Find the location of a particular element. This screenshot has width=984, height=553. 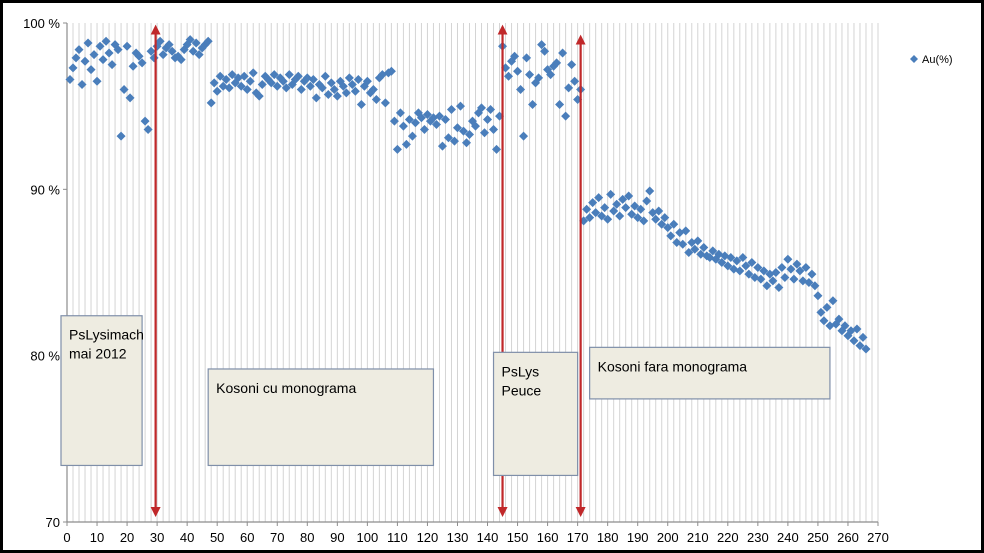

x-tick-label: 90 is located at coordinates (337, 537).